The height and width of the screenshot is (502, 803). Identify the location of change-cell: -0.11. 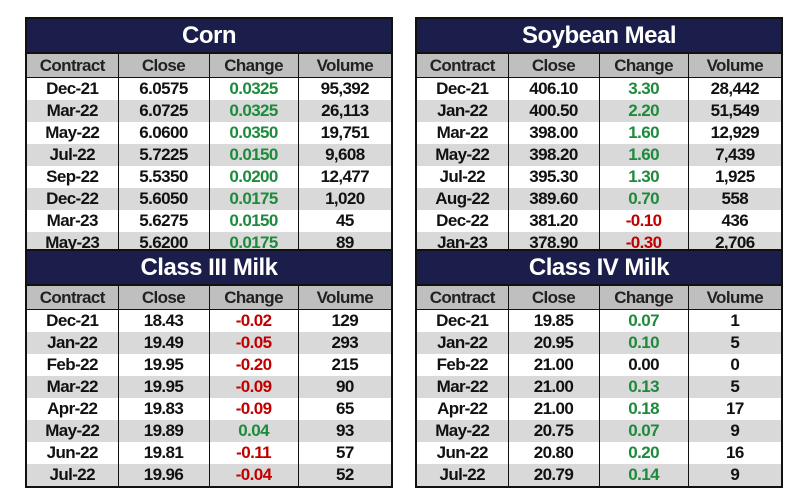
(253, 453).